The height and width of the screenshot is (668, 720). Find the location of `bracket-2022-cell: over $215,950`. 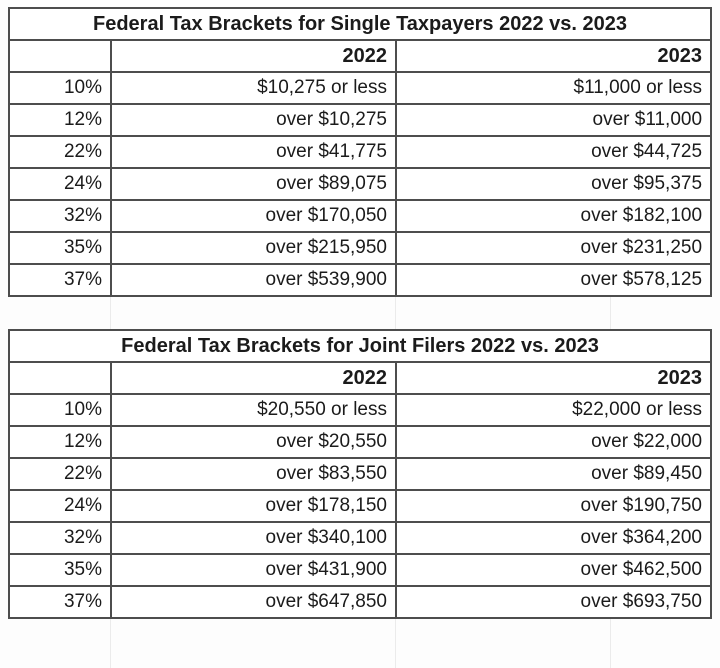

bracket-2022-cell: over $215,950 is located at coordinates (253, 248).